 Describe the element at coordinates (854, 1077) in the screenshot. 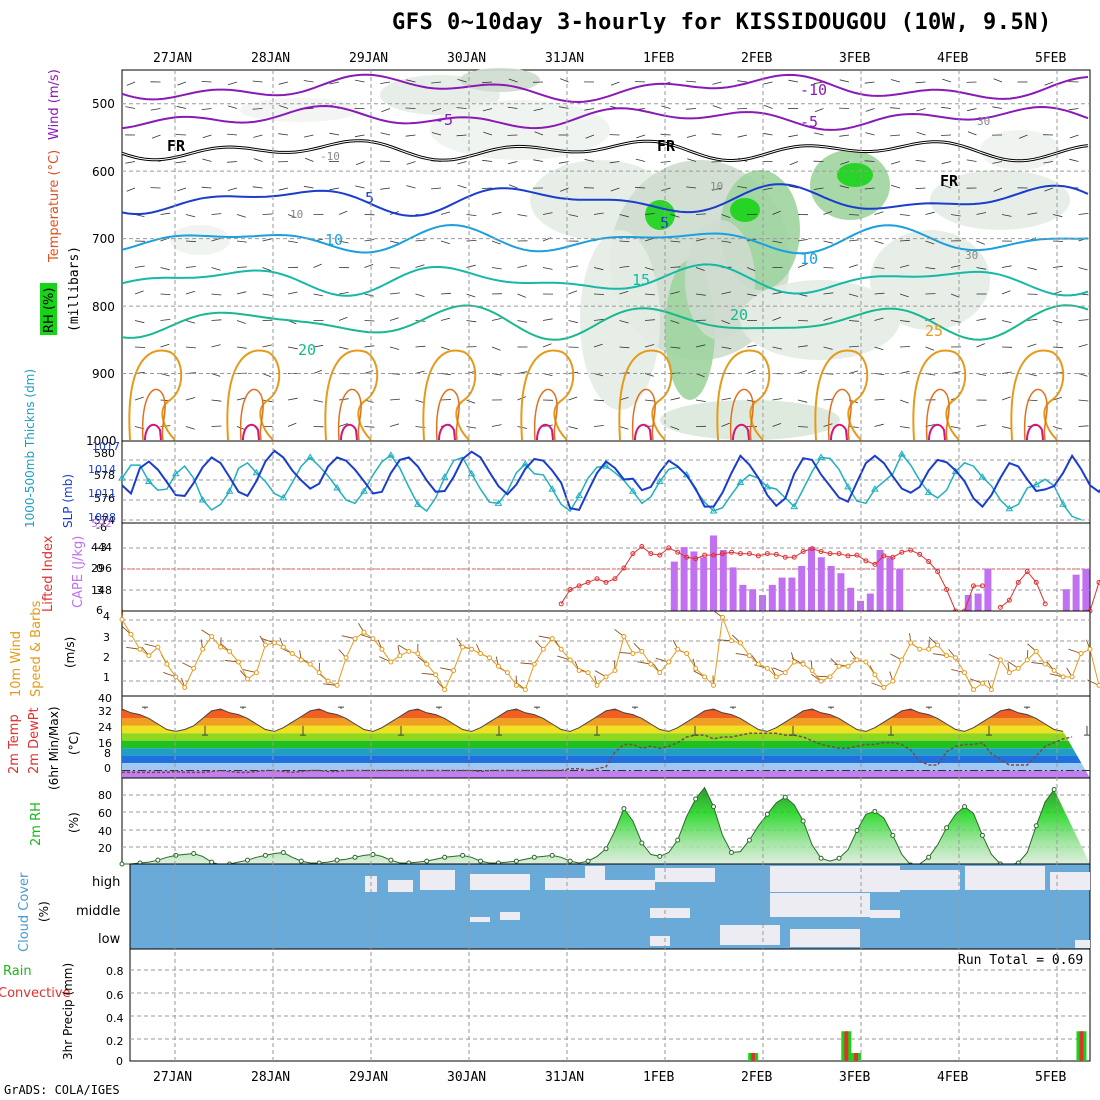

I see `bottom-date-label: 3FEB` at that location.